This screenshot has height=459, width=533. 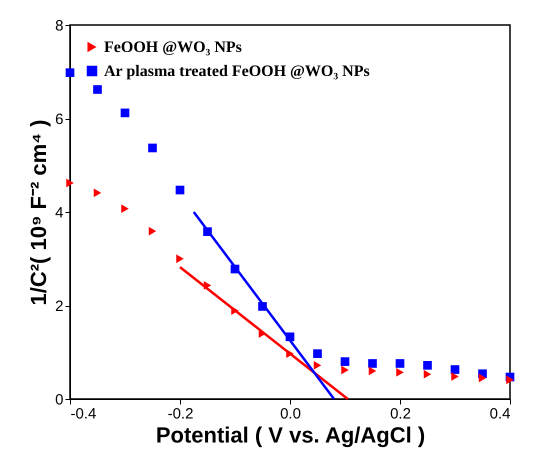 I want to click on legend-label: FeOOH @WO₃ NPs, so click(x=173, y=47).